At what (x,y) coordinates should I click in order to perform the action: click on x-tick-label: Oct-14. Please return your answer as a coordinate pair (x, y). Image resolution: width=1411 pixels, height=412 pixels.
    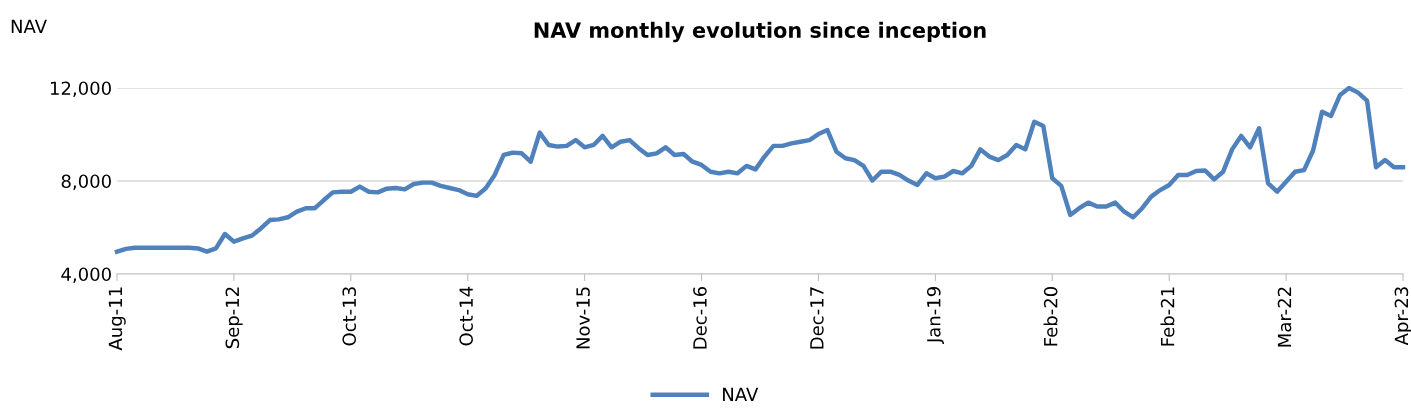
    Looking at the image, I should click on (466, 316).